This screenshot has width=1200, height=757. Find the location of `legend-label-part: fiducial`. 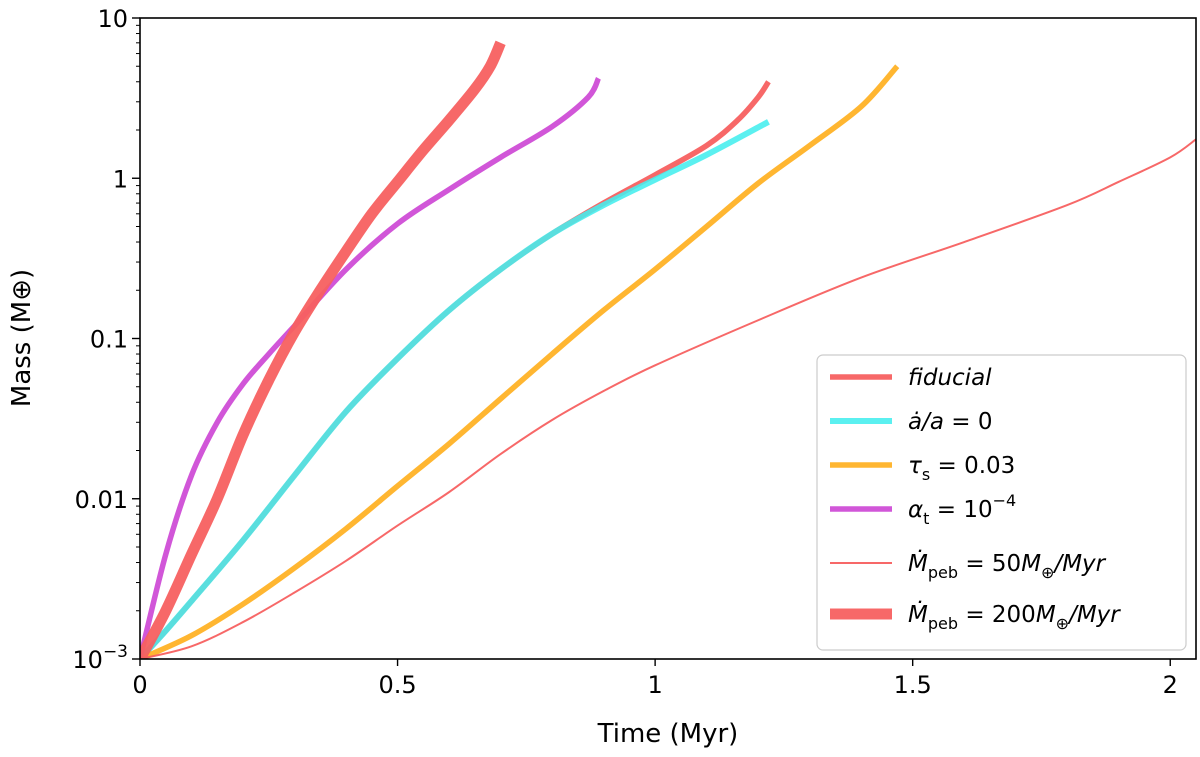

legend-label-part: fiducial is located at coordinates (950, 378).